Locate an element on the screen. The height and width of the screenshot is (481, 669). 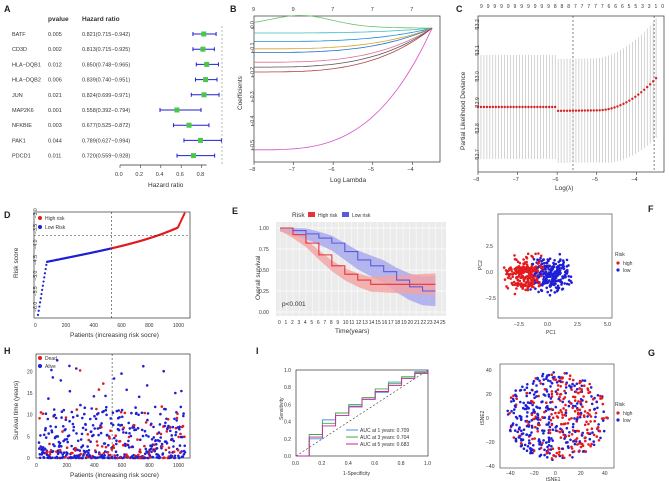
b-y-tick-label: 0.0 is located at coordinates (253, 24).